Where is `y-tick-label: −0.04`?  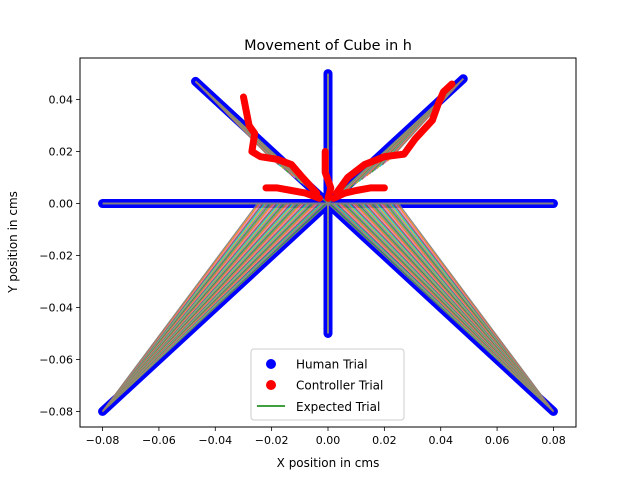
y-tick-label: −0.04 is located at coordinates (56, 307).